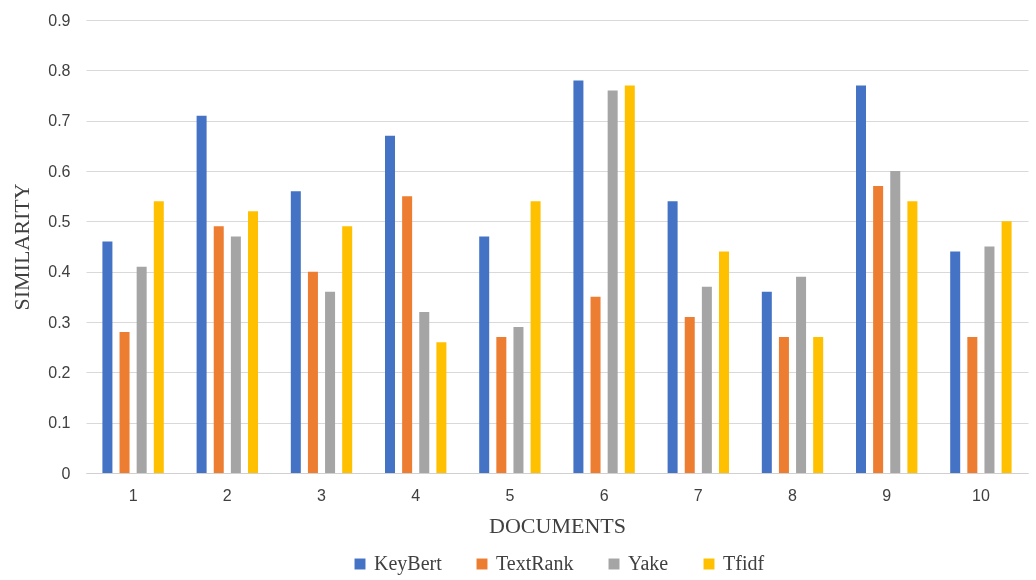 Image resolution: width=1036 pixels, height=580 pixels. What do you see at coordinates (793, 495) in the screenshot?
I see `x-tick-label: 8` at bounding box center [793, 495].